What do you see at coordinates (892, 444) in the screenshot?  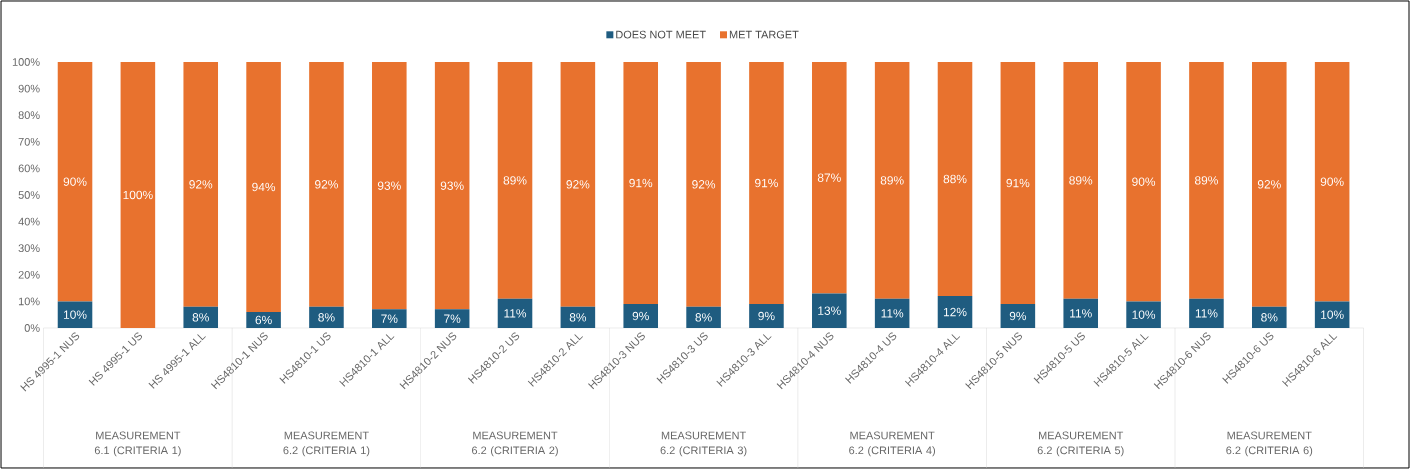 I see `text: MEASUREMENT 6.2 (CRITERIA 4)` at bounding box center [892, 444].